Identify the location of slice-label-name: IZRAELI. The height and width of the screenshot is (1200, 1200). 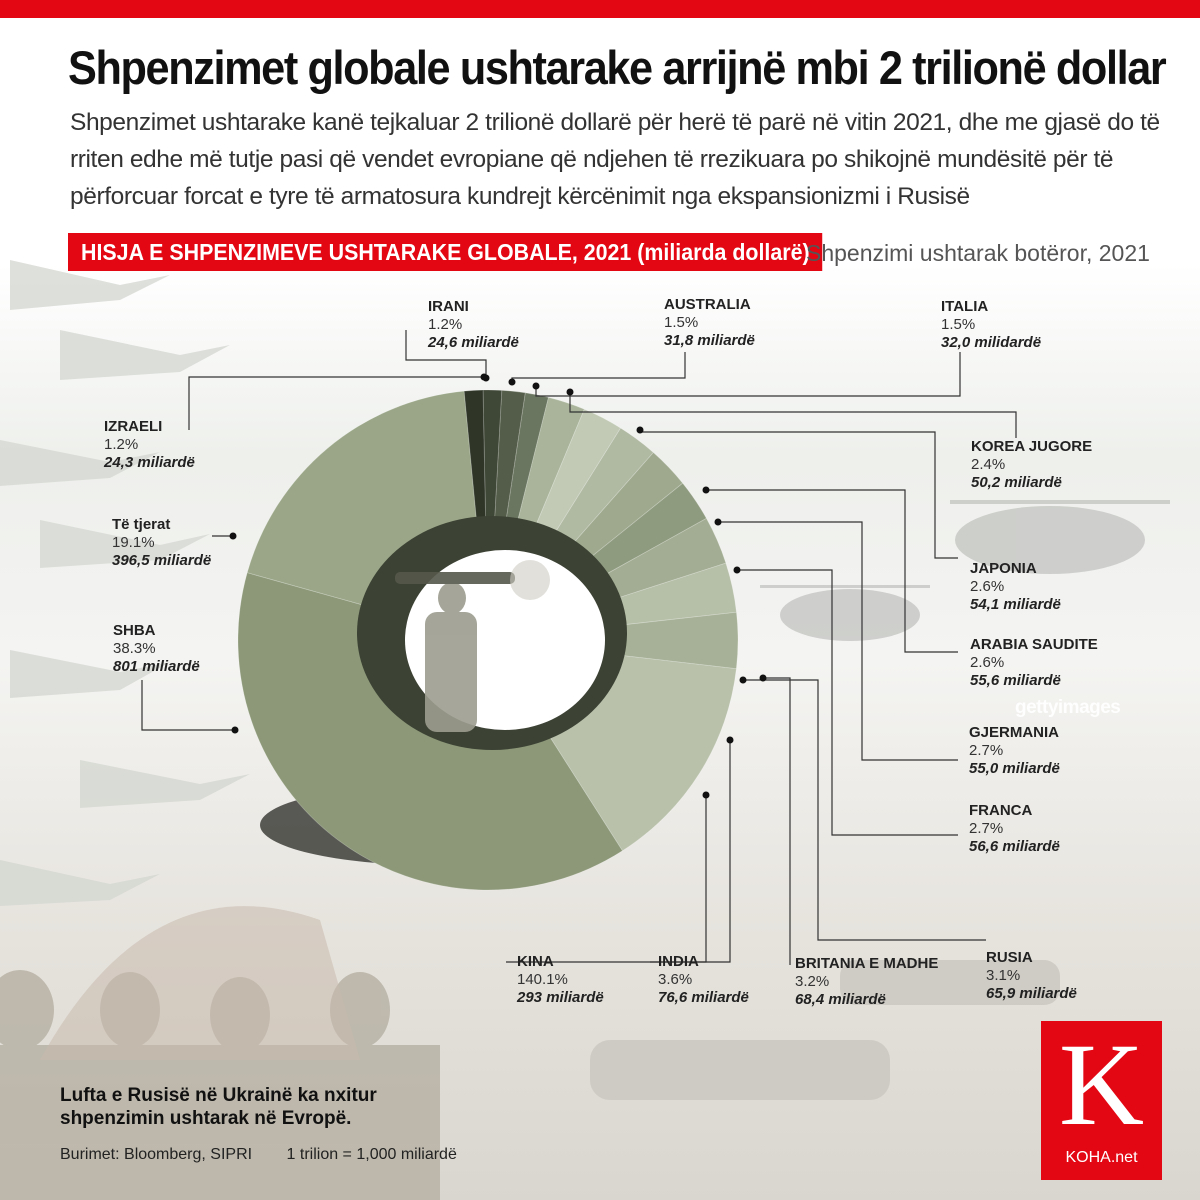
(133, 426).